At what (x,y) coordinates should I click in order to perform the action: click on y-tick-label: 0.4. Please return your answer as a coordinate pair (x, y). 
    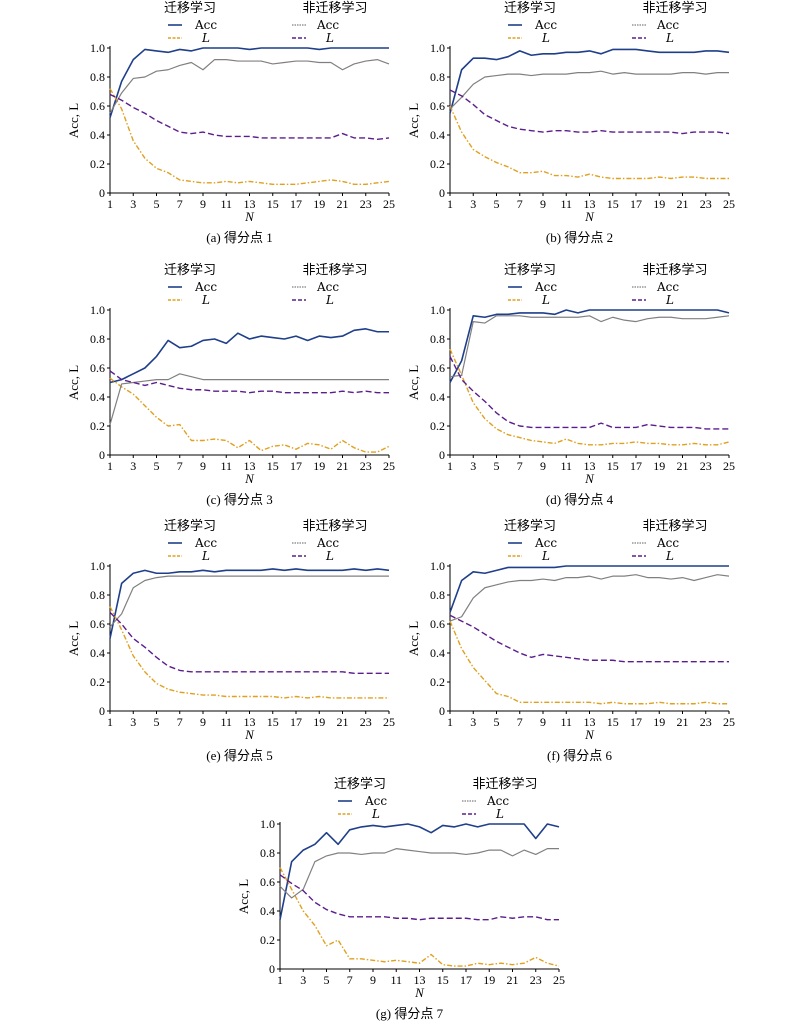
    Looking at the image, I should click on (437, 653).